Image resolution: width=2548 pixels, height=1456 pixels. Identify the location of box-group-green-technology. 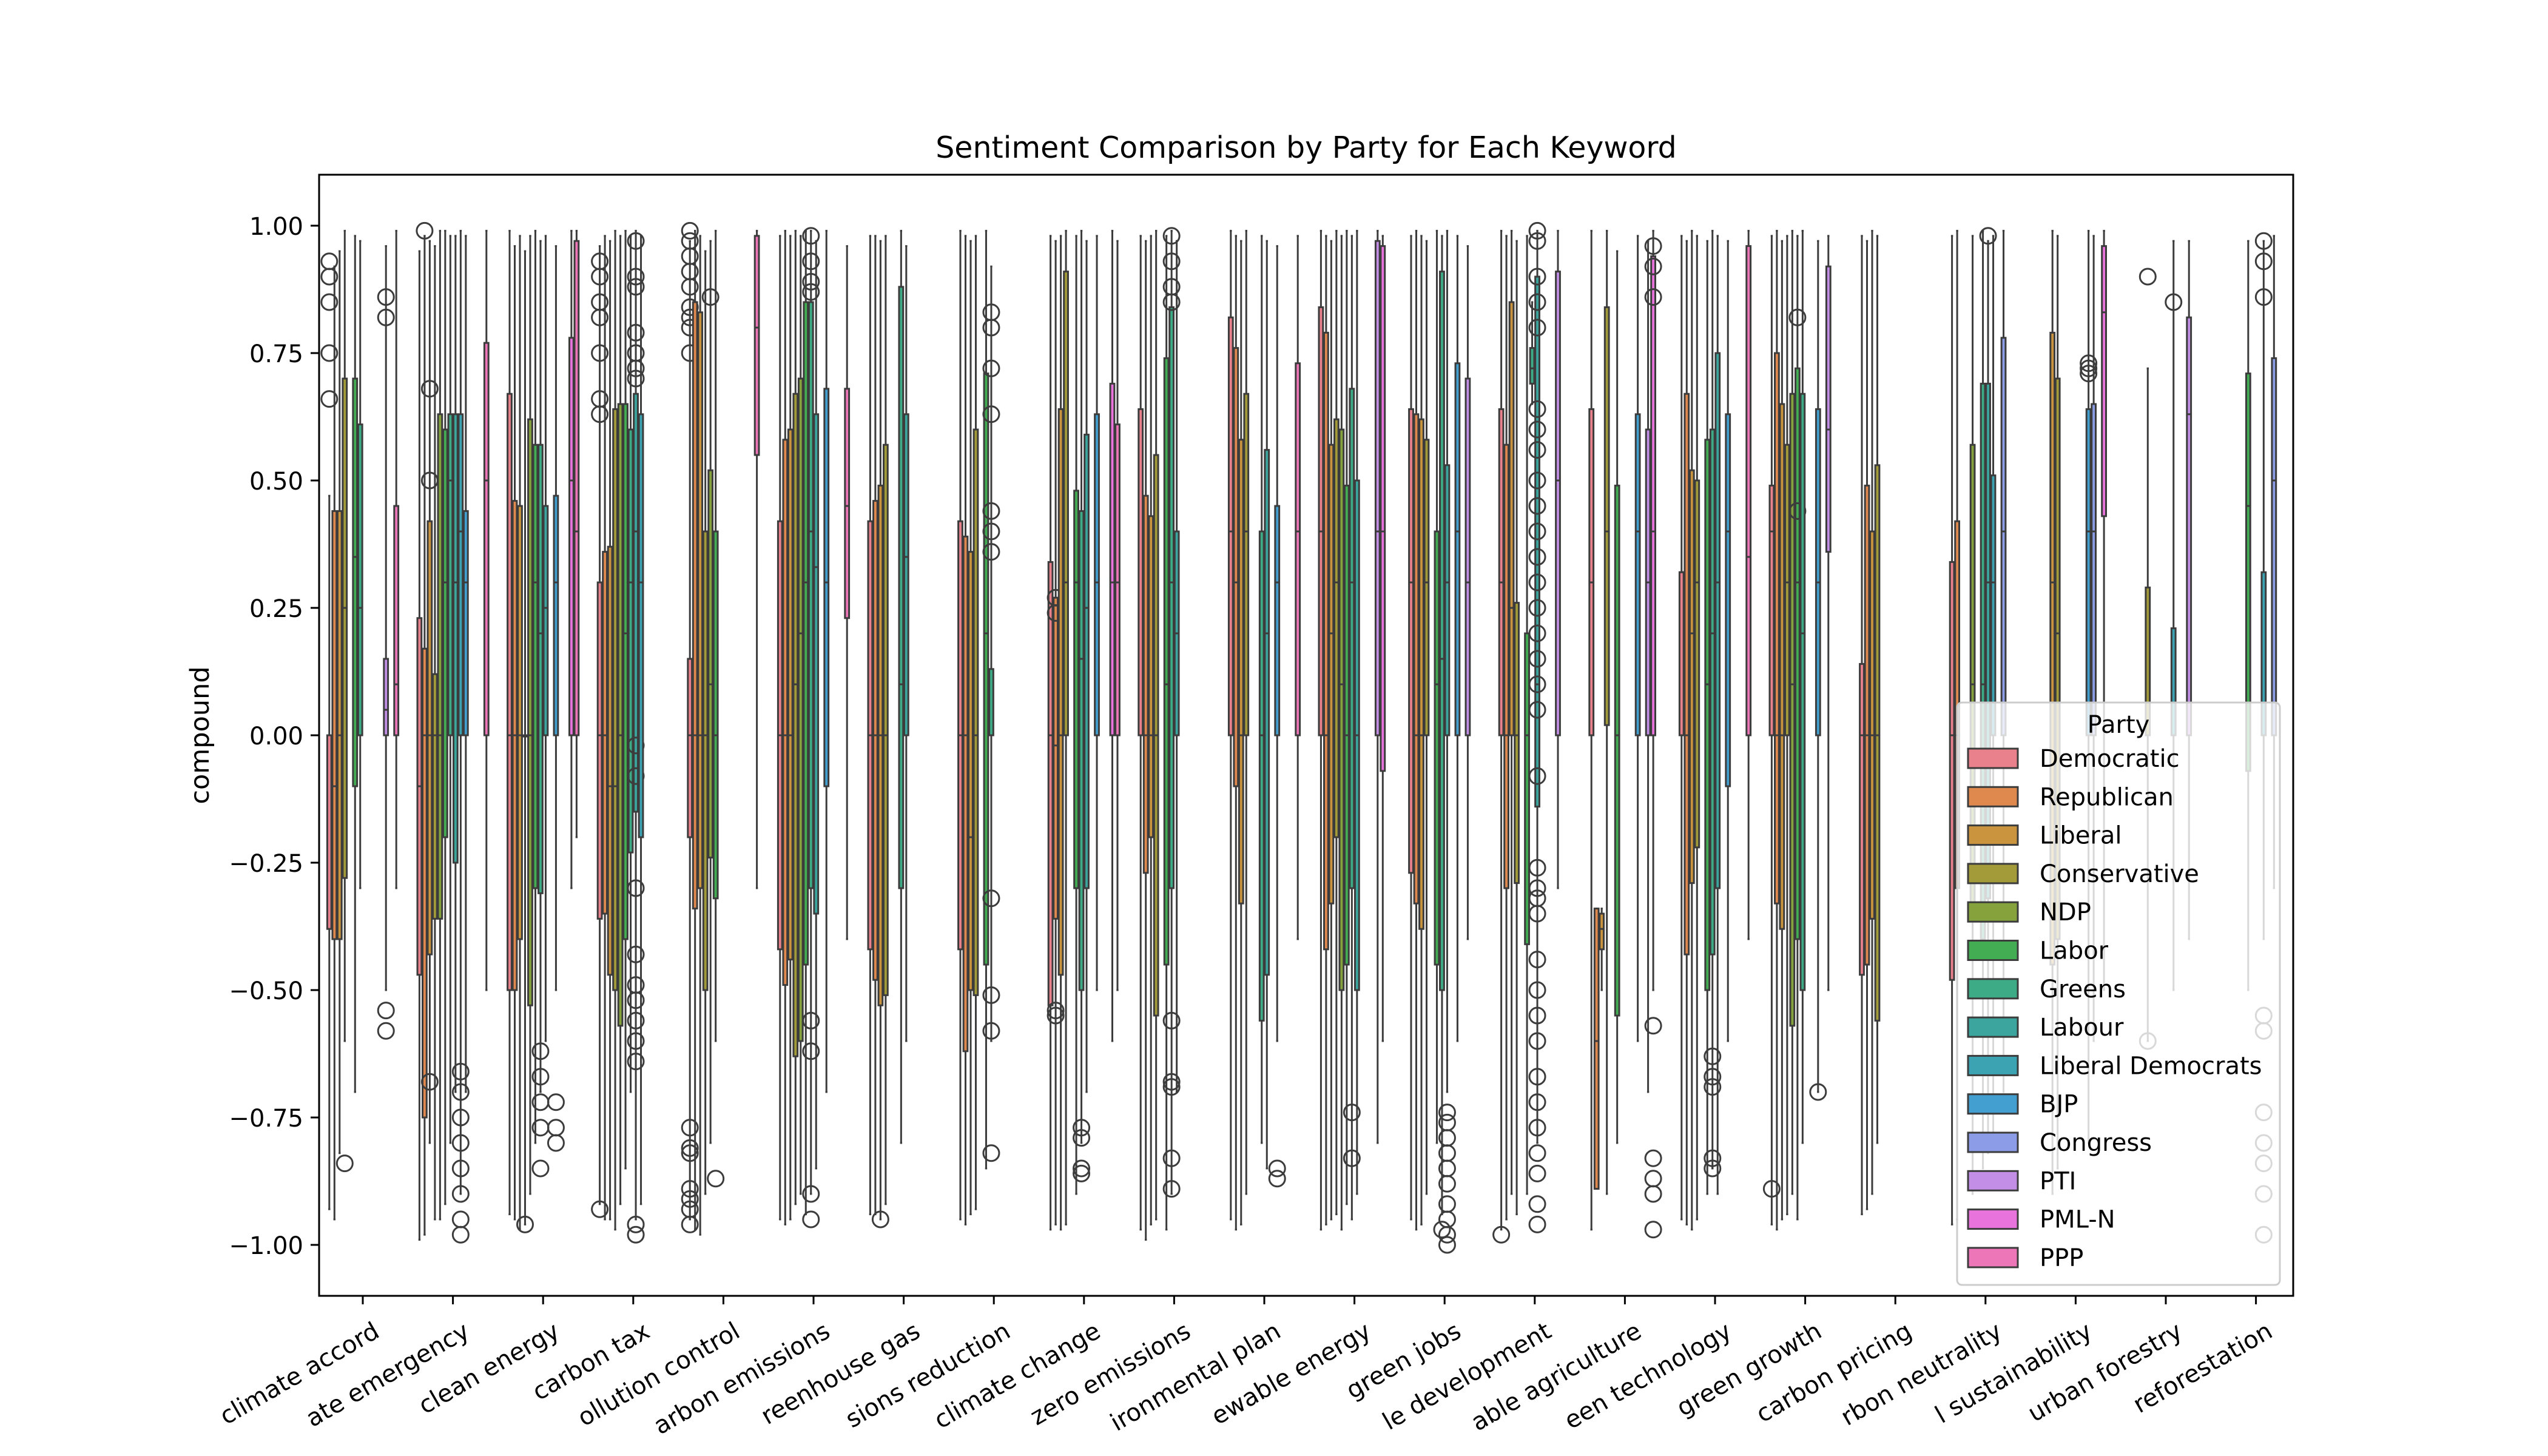
(1715, 730).